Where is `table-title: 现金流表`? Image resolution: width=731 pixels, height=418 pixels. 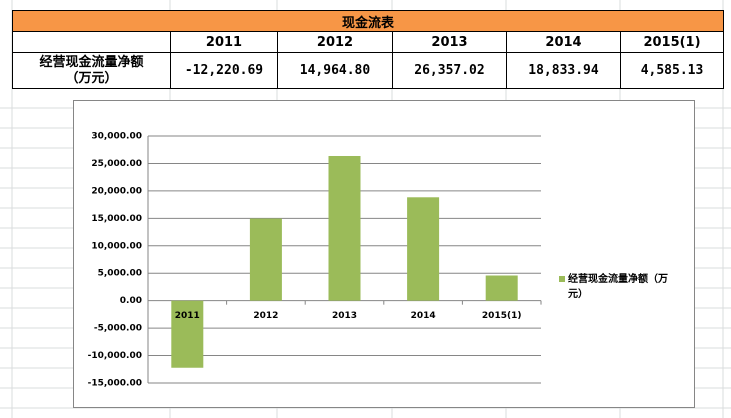 table-title: 现金流表 is located at coordinates (368, 21).